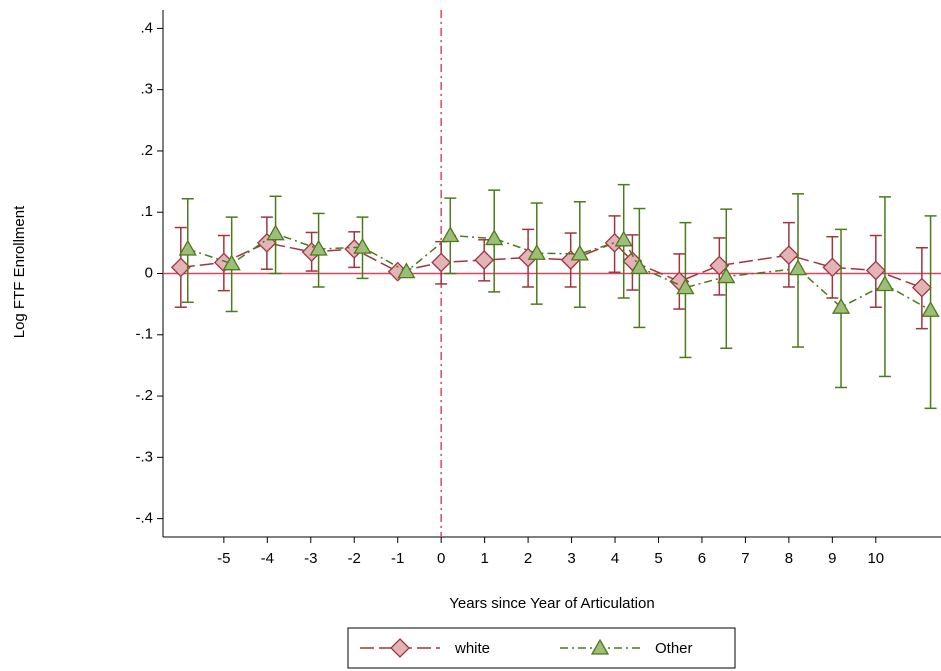 Image resolution: width=941 pixels, height=671 pixels. I want to click on x-axis-title: Years since Year of Articulation, so click(551, 603).